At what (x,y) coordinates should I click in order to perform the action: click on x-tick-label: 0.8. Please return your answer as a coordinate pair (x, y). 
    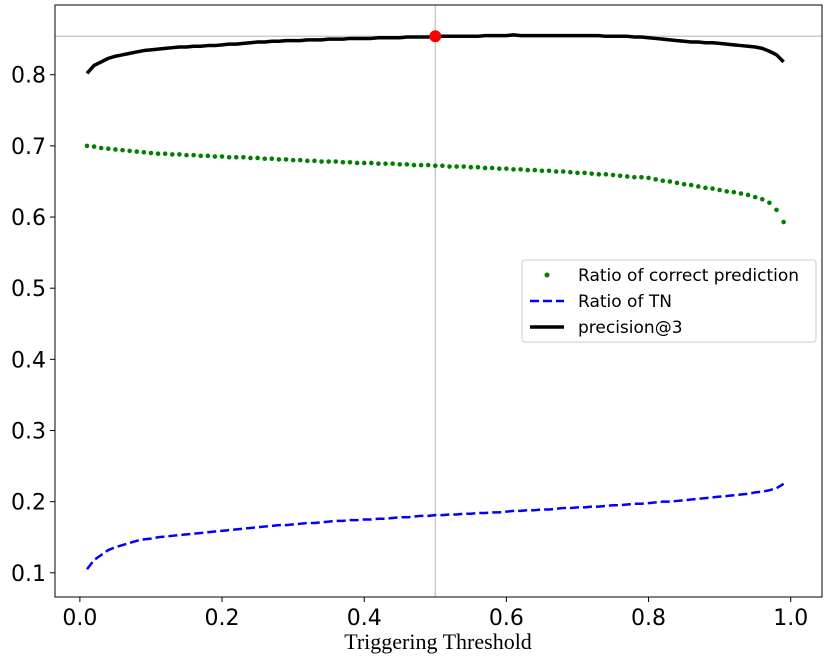
    Looking at the image, I should click on (648, 618).